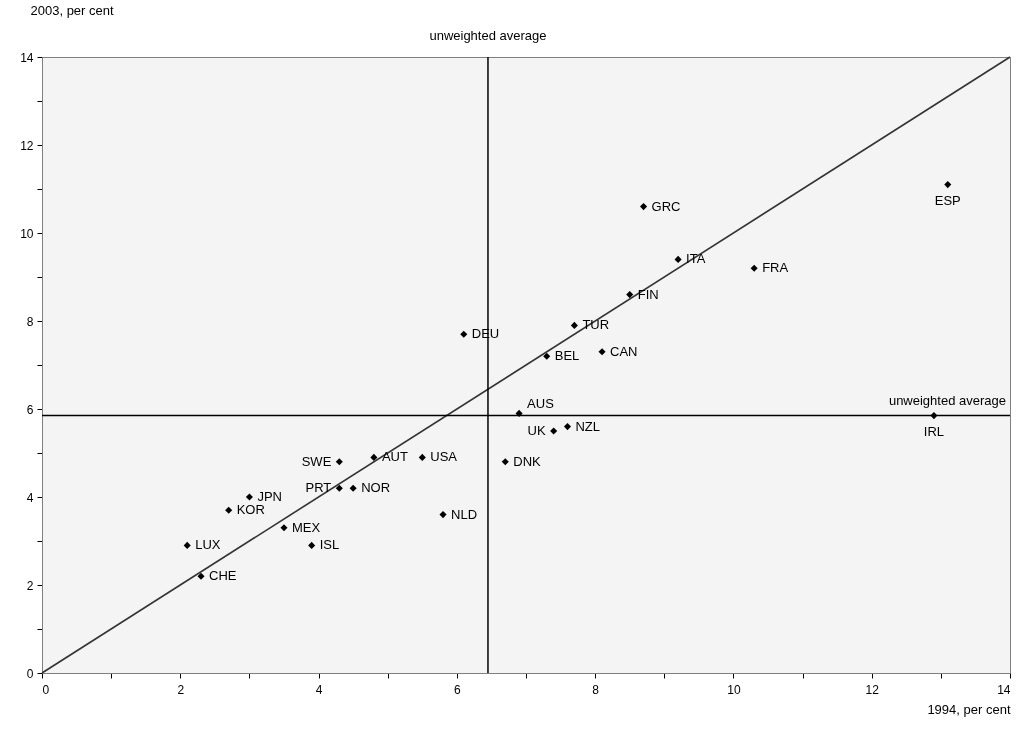 The width and height of the screenshot is (1018, 730). What do you see at coordinates (72, 10) in the screenshot?
I see `y-axis-title: 2003, per cent` at bounding box center [72, 10].